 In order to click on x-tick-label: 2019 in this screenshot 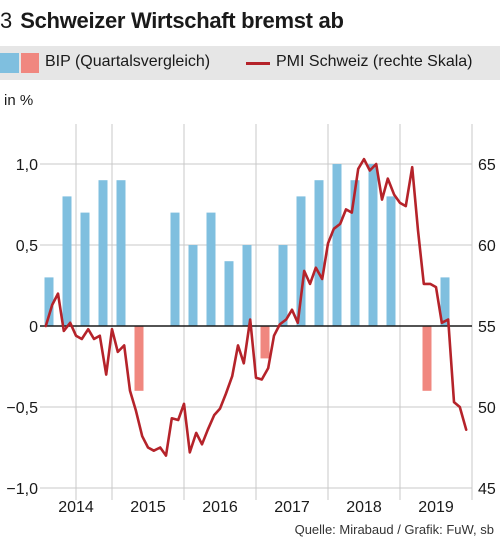, I will do `click(436, 507)`.